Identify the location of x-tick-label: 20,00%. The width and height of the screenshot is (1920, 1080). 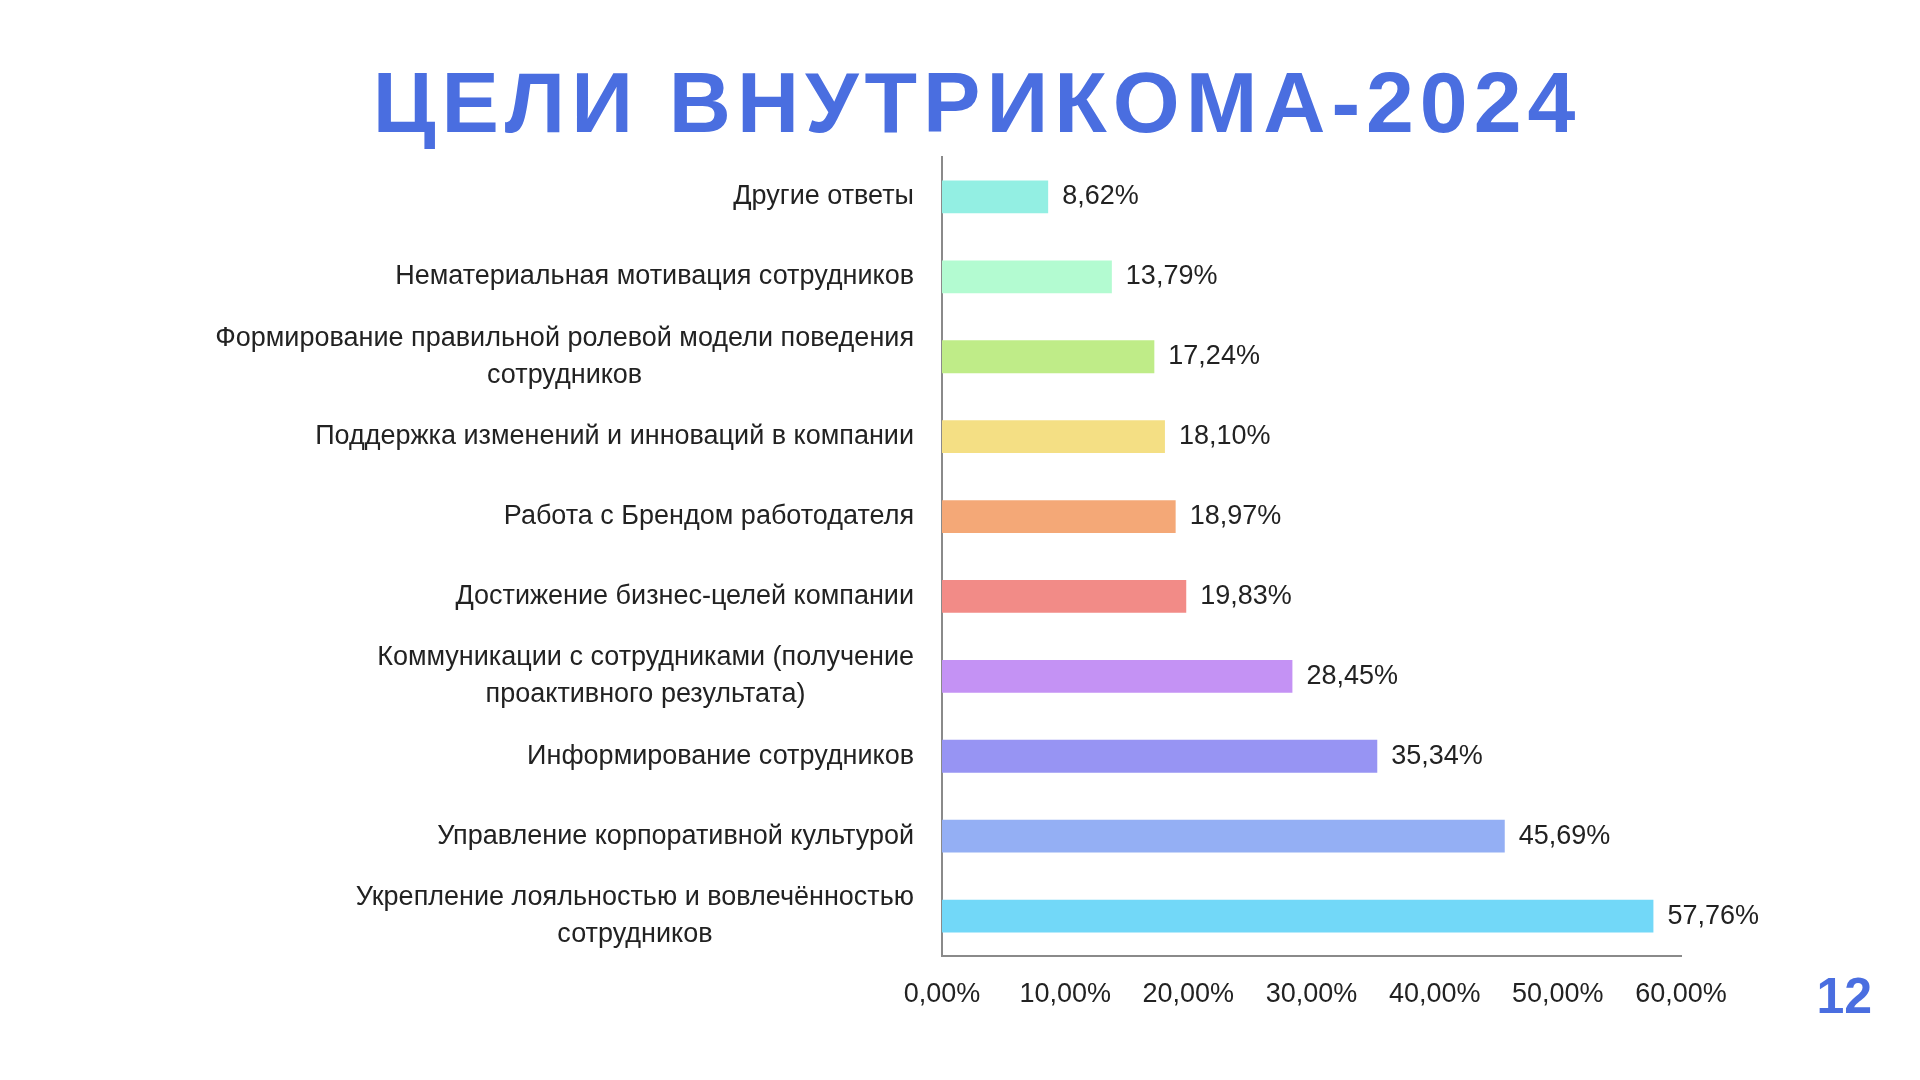
(1188, 992).